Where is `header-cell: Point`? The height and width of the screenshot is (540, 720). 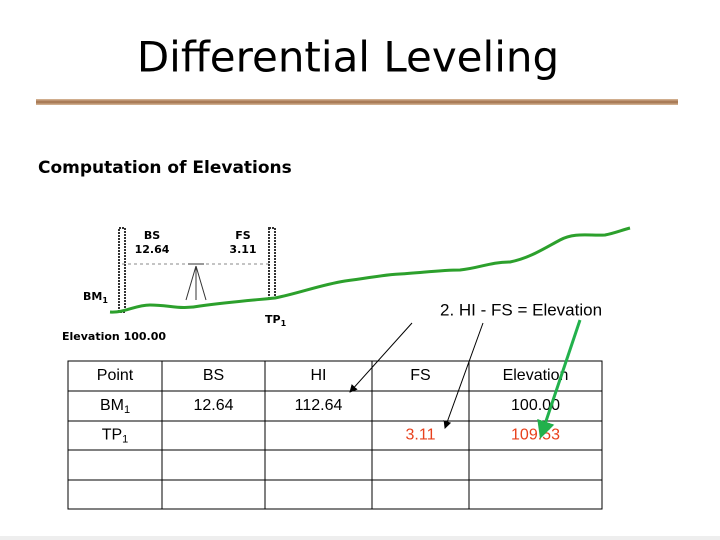 header-cell: Point is located at coordinates (115, 375).